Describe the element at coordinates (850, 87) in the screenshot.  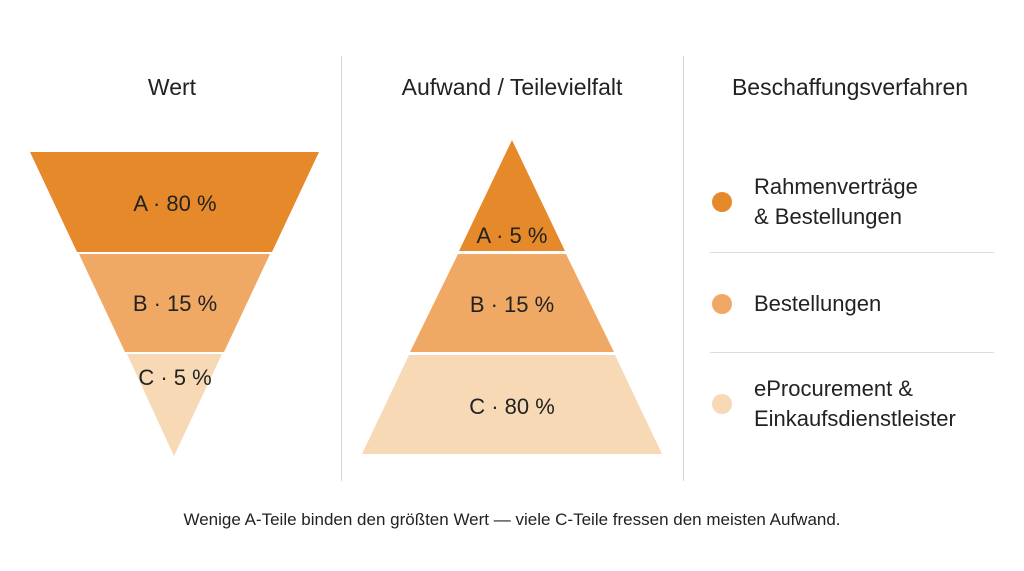
I see `procurement-column-title: Beschaffungsverfahren` at that location.